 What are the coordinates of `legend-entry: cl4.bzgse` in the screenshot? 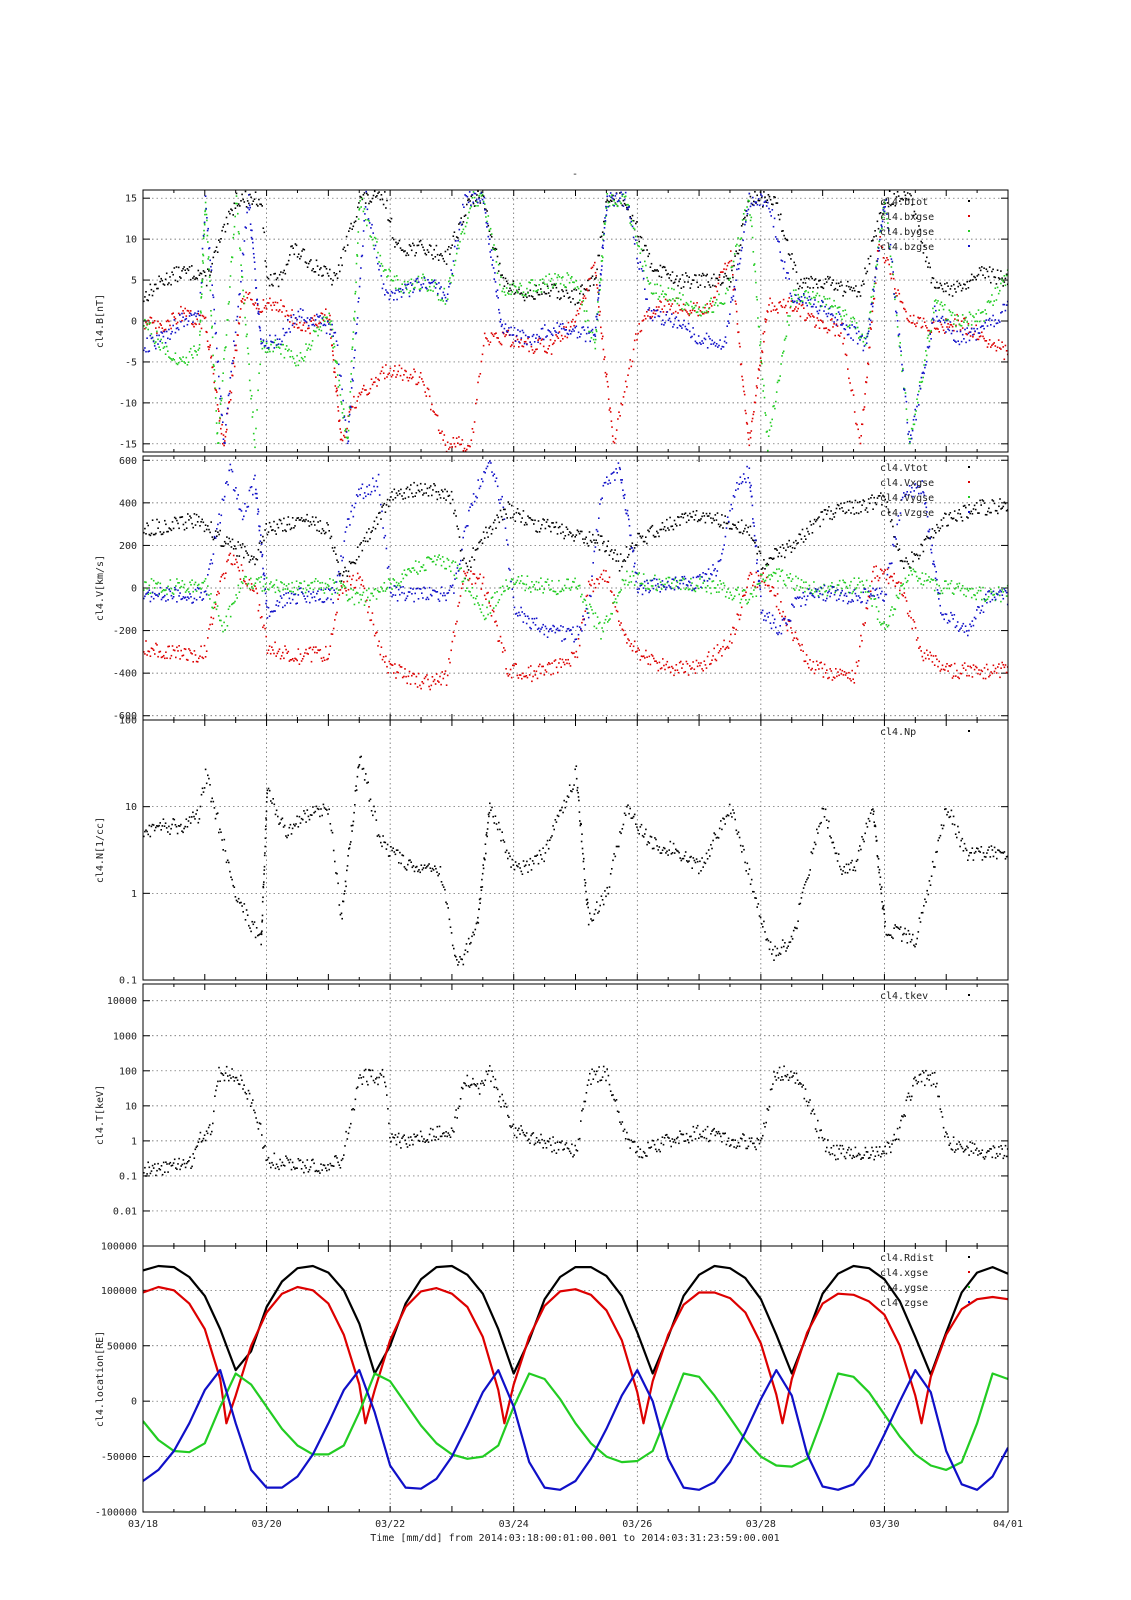 It's located at (907, 247).